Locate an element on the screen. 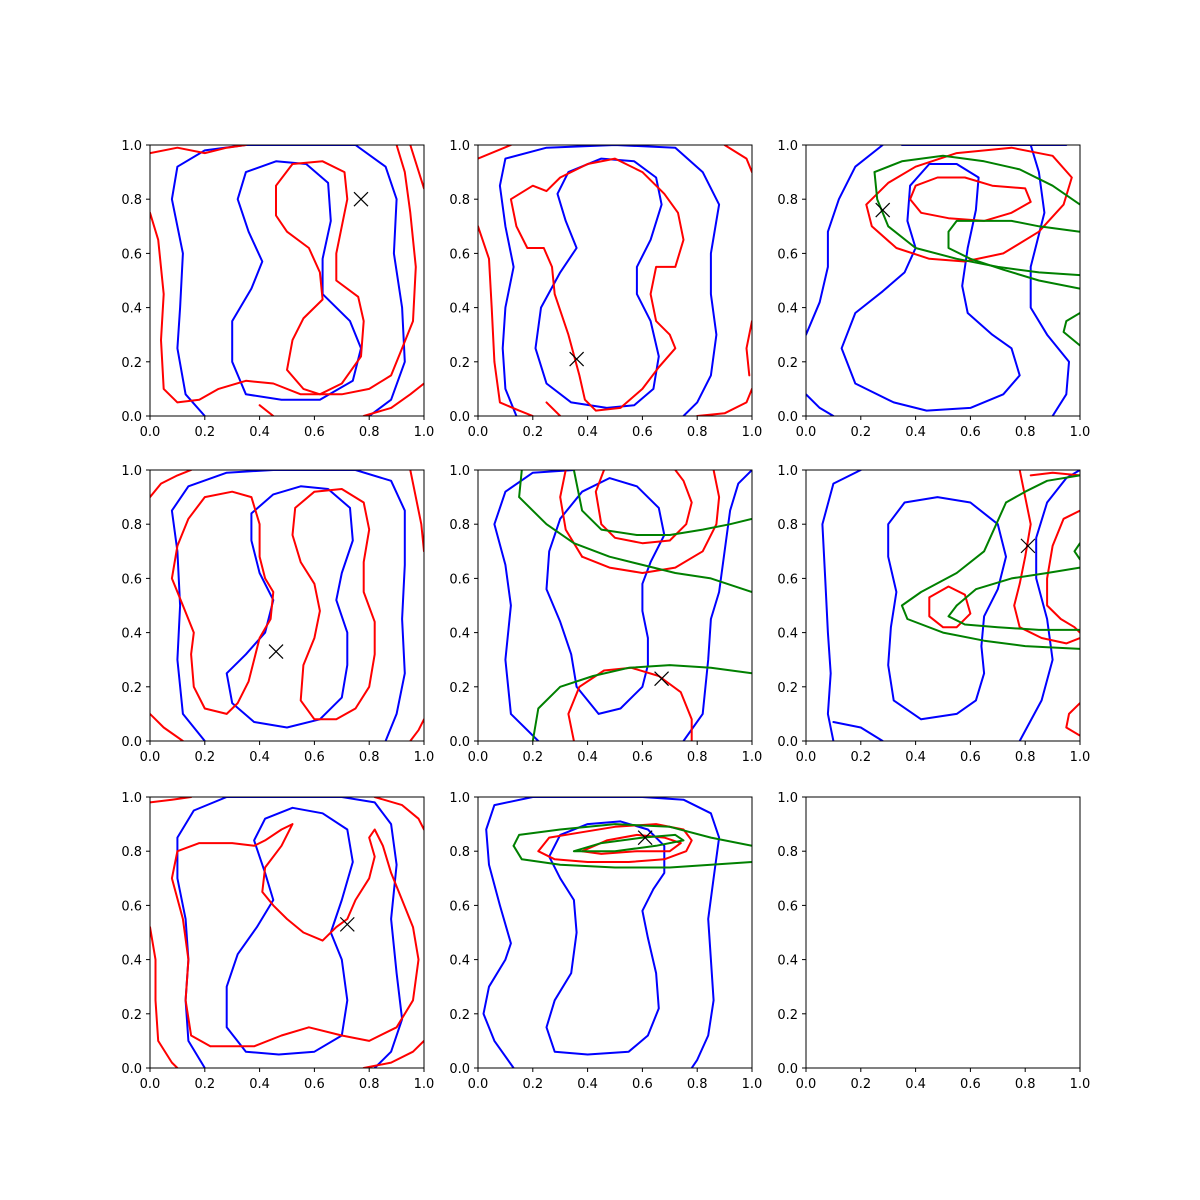  subplot-row2-col3: 0.0 0.2 0.4 0.6 0.8 1.0 0.0 0.2 0.4 0.6 0.8 1.0 is located at coordinates (933, 614).